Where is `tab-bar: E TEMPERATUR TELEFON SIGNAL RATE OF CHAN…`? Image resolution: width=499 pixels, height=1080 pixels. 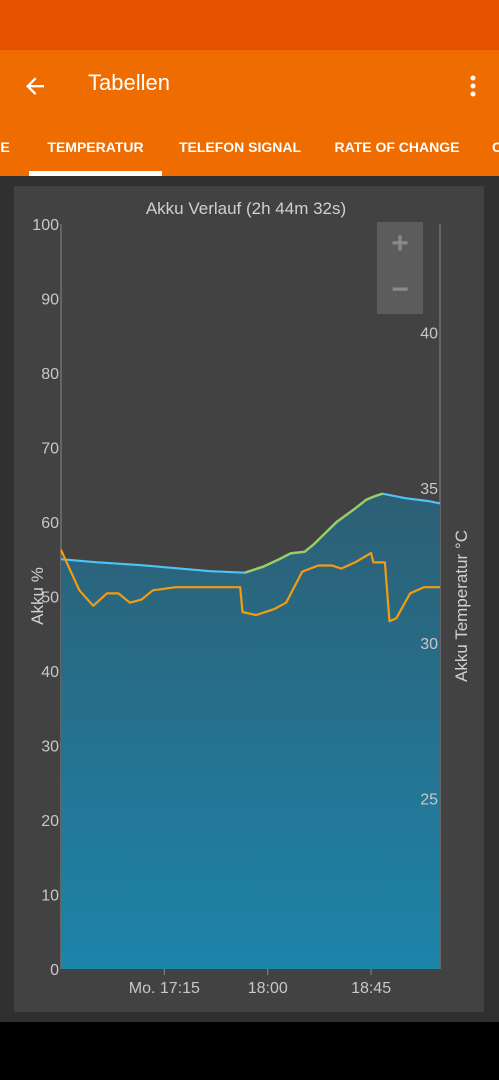
tab-bar: E TEMPERATUR TELEFON SIGNAL RATE OF CHAN… is located at coordinates (249, 151).